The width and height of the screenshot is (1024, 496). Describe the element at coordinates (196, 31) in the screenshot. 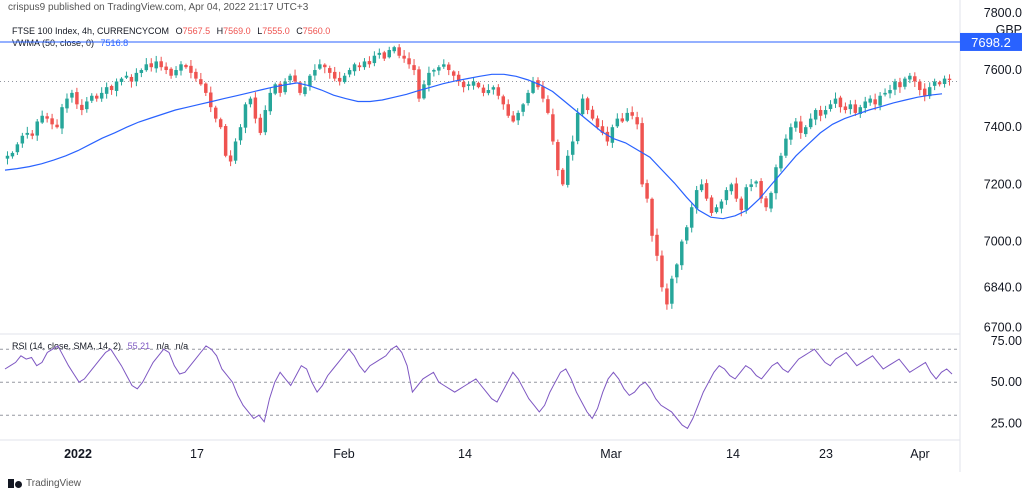

I see `open-value: 7567.5` at that location.